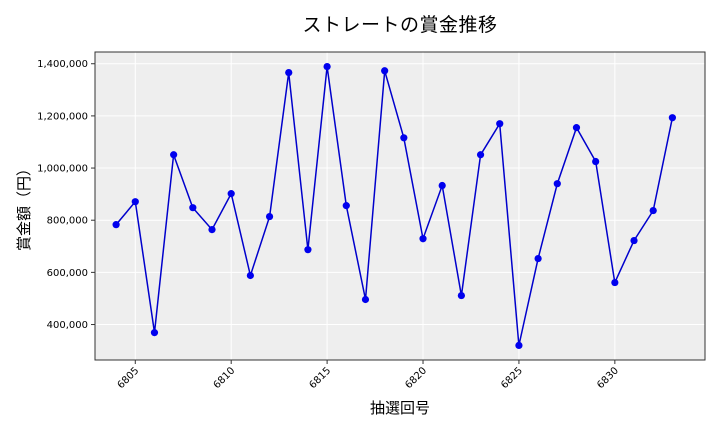 The height and width of the screenshot is (432, 720). I want to click on y-tick-label: 1,200,000, so click(62, 116).